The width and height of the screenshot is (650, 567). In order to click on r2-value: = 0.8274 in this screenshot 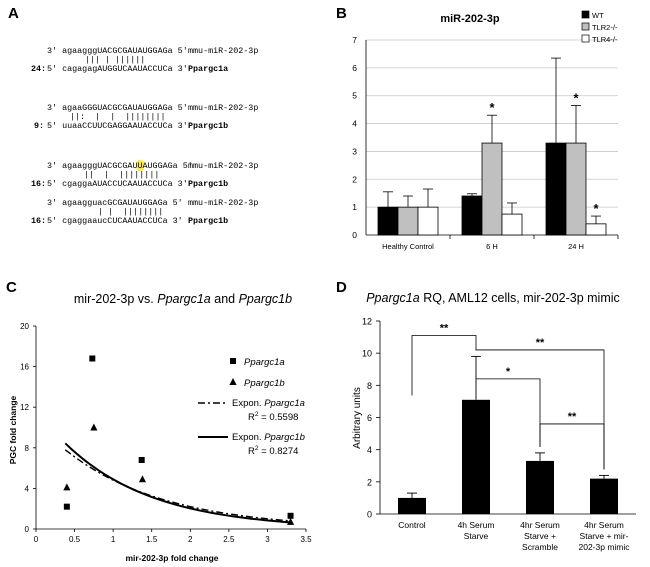, I will do `click(279, 451)`.